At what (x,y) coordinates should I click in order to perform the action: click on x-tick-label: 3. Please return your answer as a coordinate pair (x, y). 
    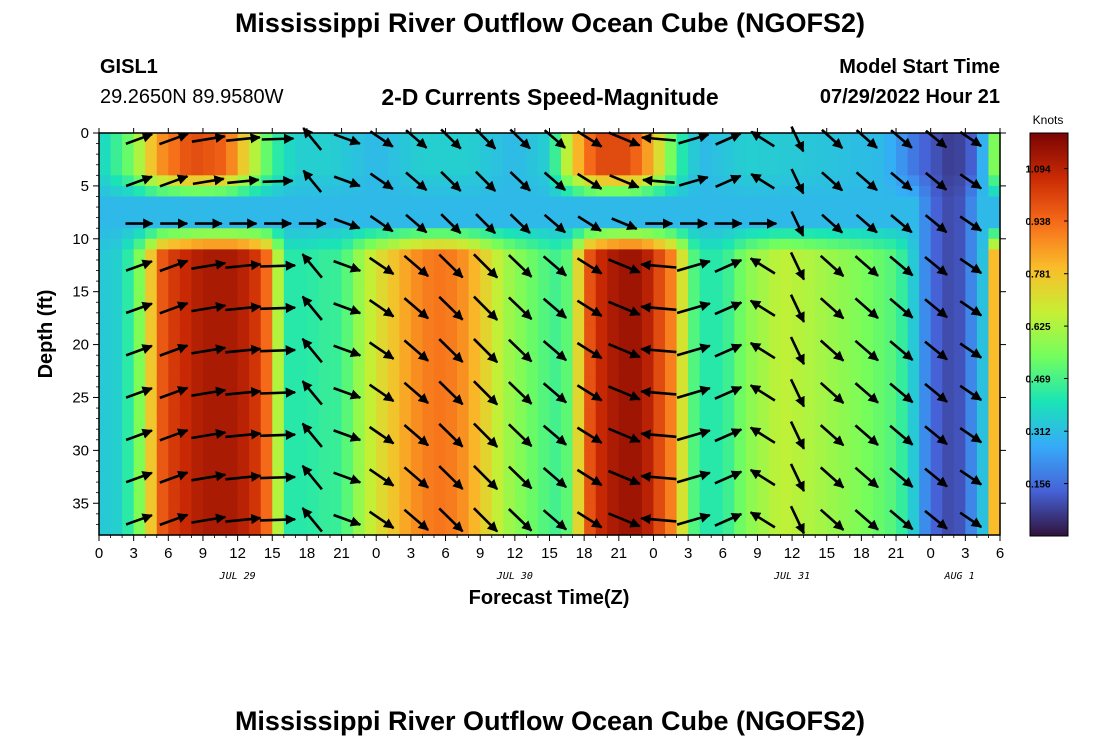
    Looking at the image, I should click on (965, 553).